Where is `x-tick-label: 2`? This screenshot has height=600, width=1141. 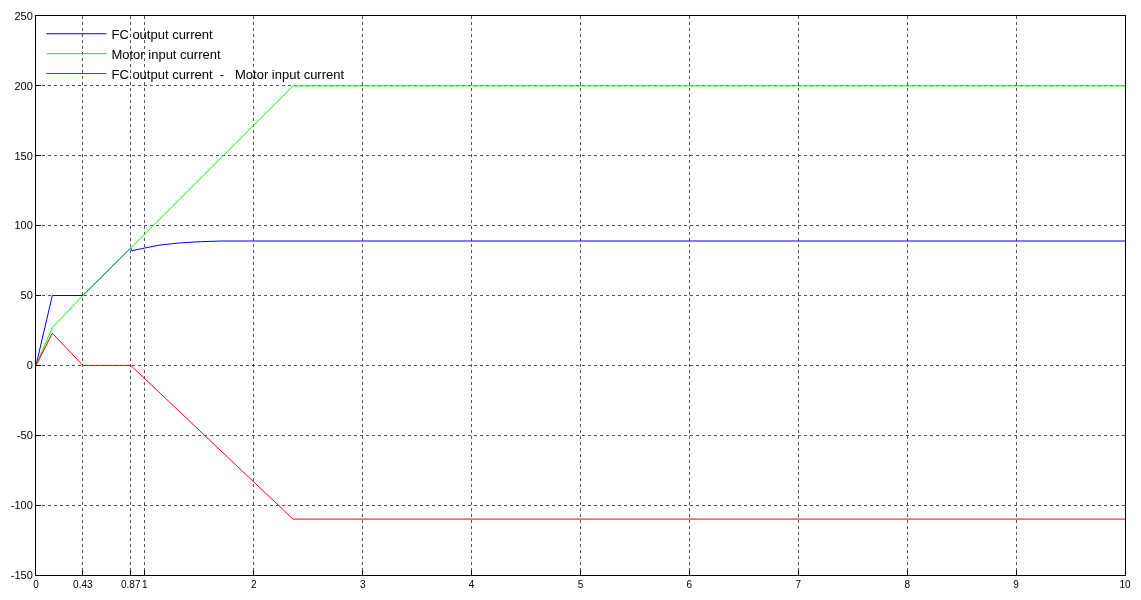 x-tick-label: 2 is located at coordinates (254, 584).